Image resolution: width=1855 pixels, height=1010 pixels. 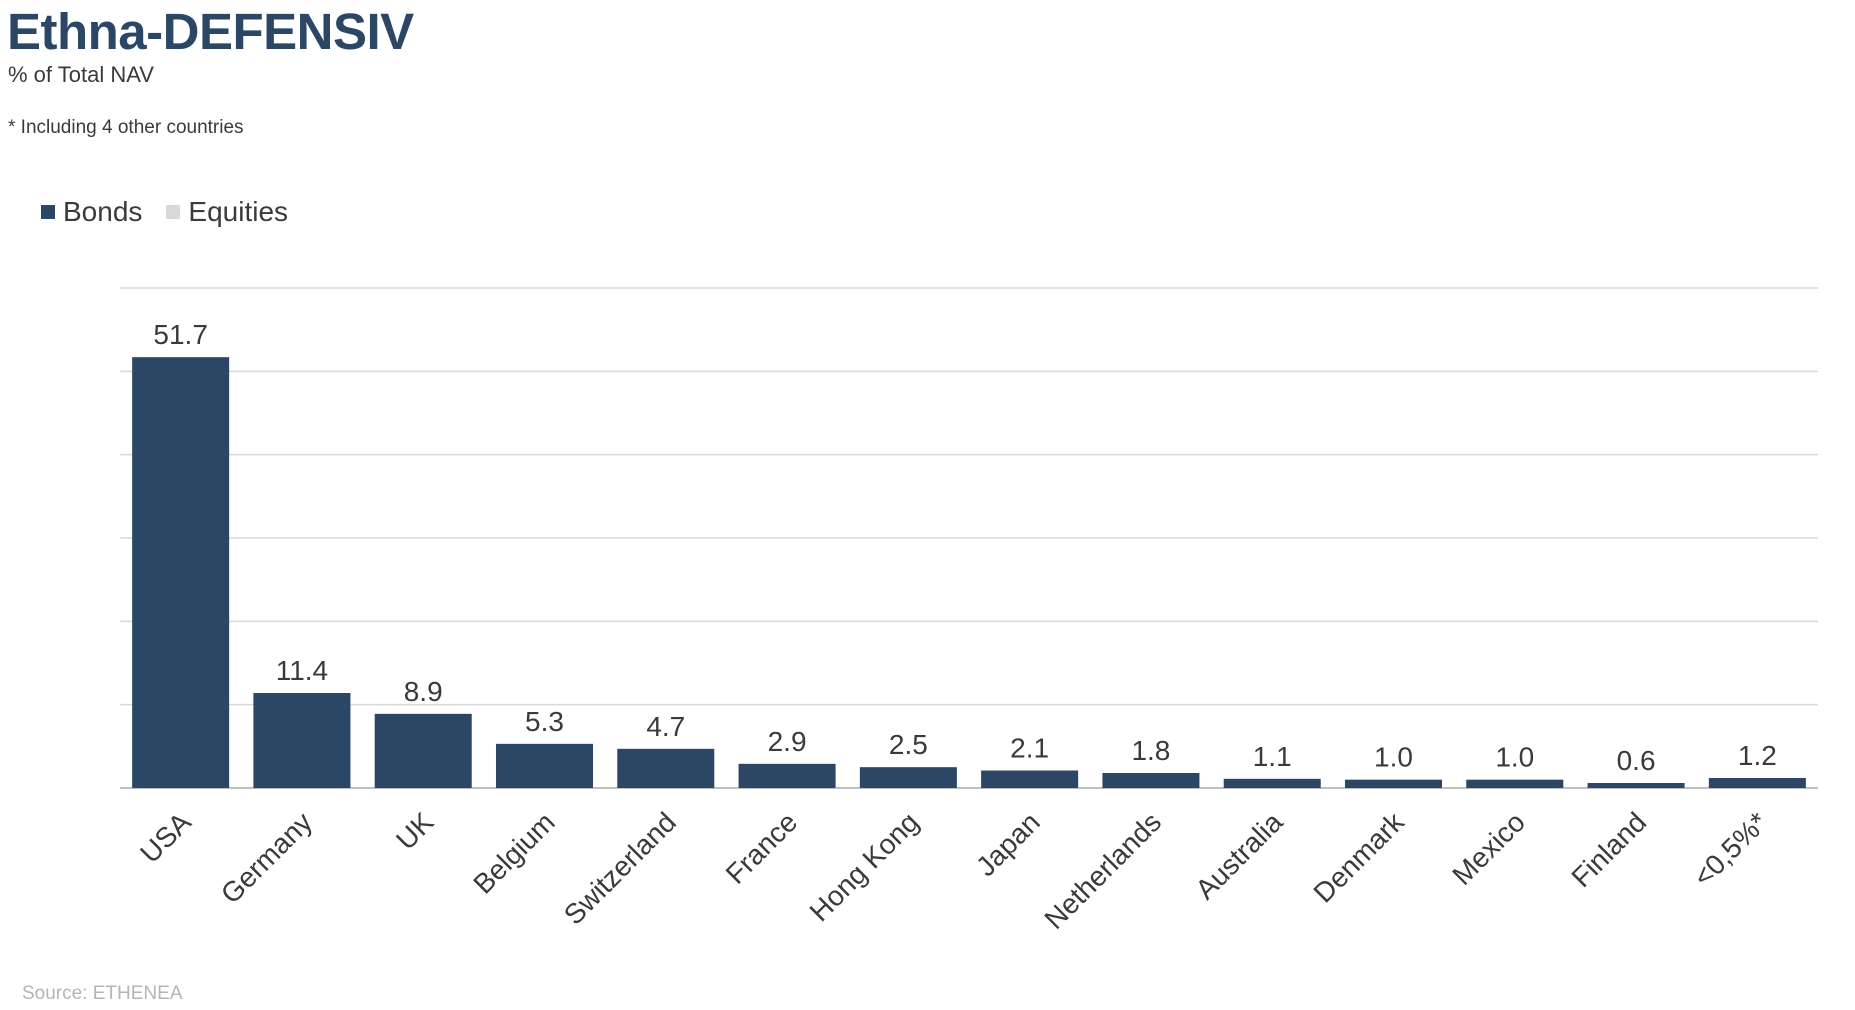 I want to click on legend-label-bonds: Bonds, so click(x=103, y=211).